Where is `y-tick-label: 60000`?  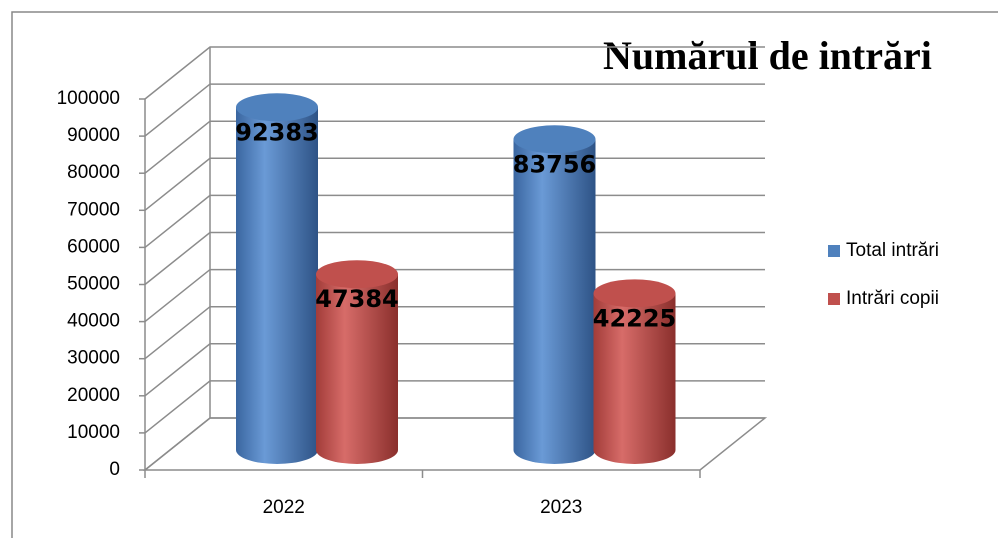 y-tick-label: 60000 is located at coordinates (93, 246).